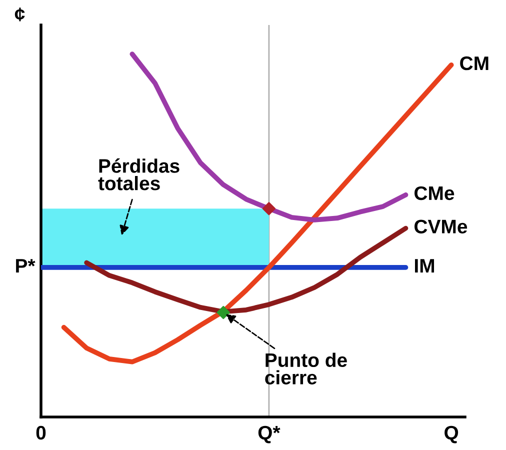 The width and height of the screenshot is (506, 450). Describe the element at coordinates (474, 63) in the screenshot. I see `series-label: CM` at that location.